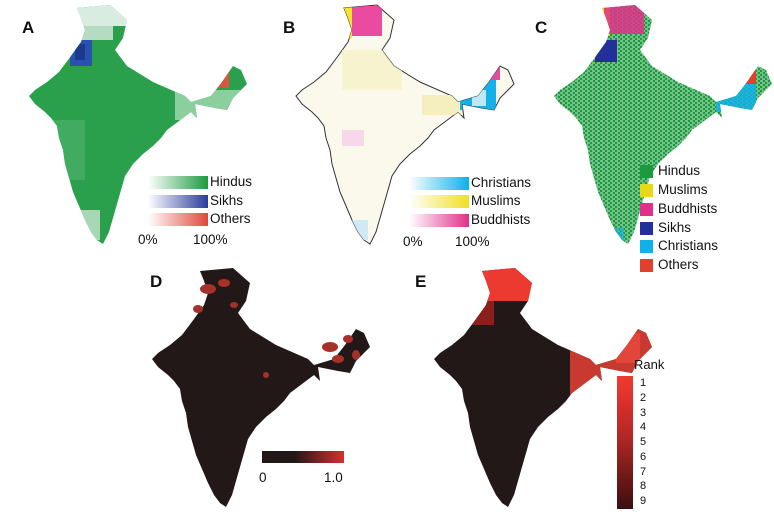  What do you see at coordinates (276, 328) in the screenshot?
I see `d-hotspots` at bounding box center [276, 328].